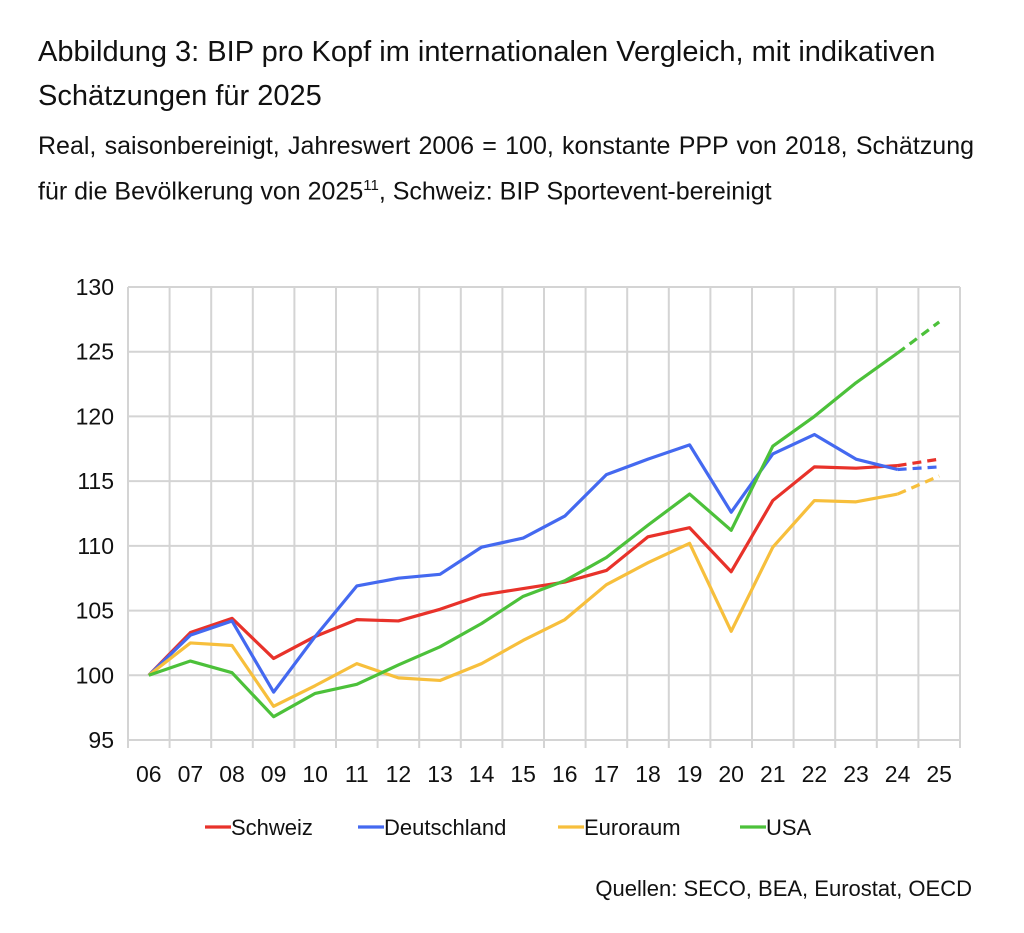  What do you see at coordinates (898, 774) in the screenshot?
I see `x-tick-label: 24` at bounding box center [898, 774].